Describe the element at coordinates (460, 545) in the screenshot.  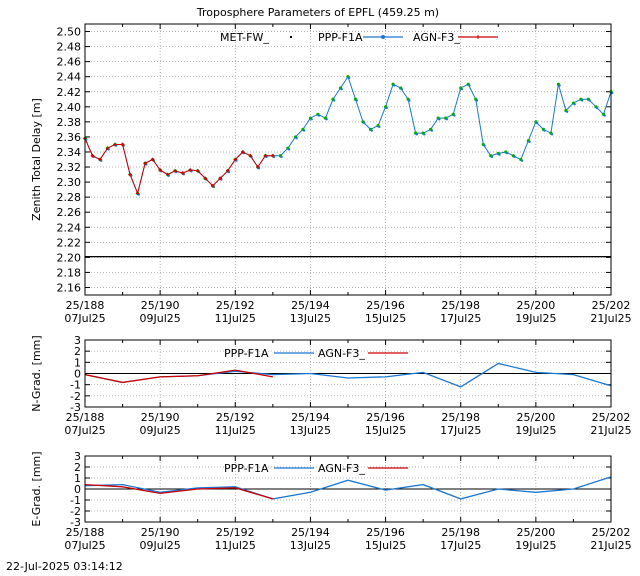
I see `x-tick-label-date: 17Jul25` at that location.